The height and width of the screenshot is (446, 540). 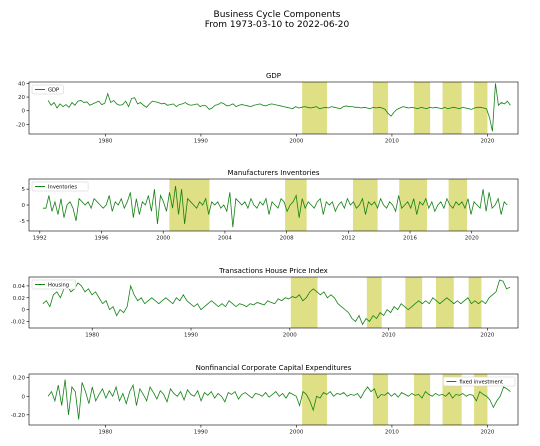 I want to click on legend: fixed investment, so click(x=479, y=381).